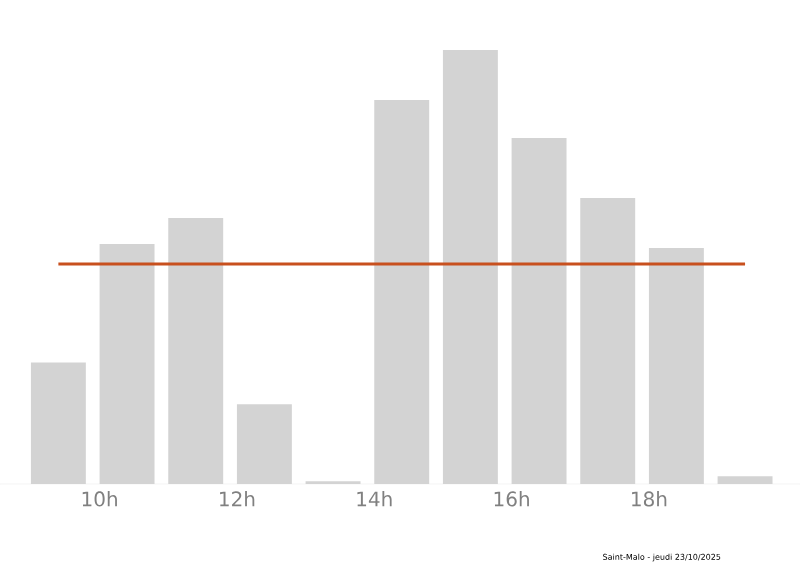  Describe the element at coordinates (99, 499) in the screenshot. I see `x-tick-label: 10h` at that location.